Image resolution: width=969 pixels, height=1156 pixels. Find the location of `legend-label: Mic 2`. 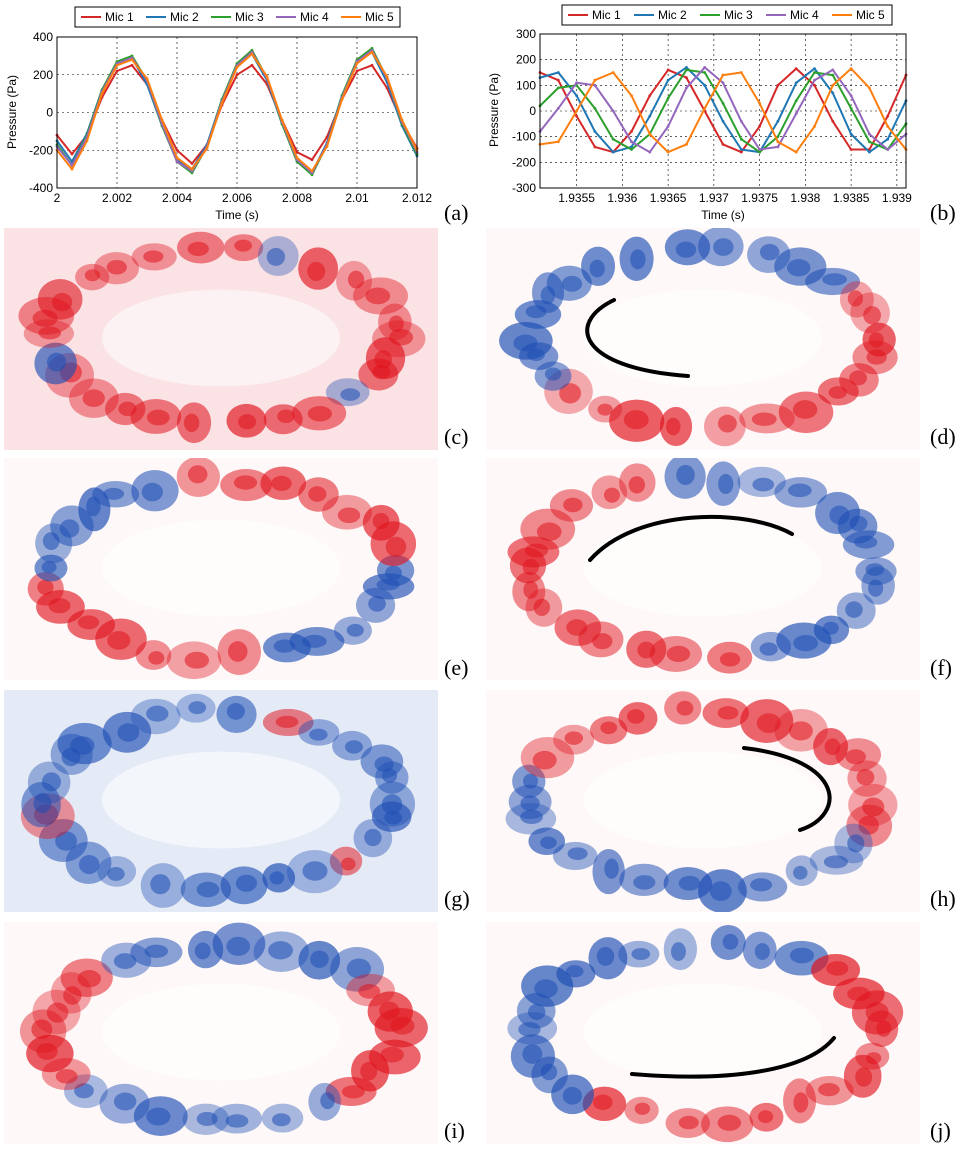

legend-label: Mic 2 is located at coordinates (672, 15).